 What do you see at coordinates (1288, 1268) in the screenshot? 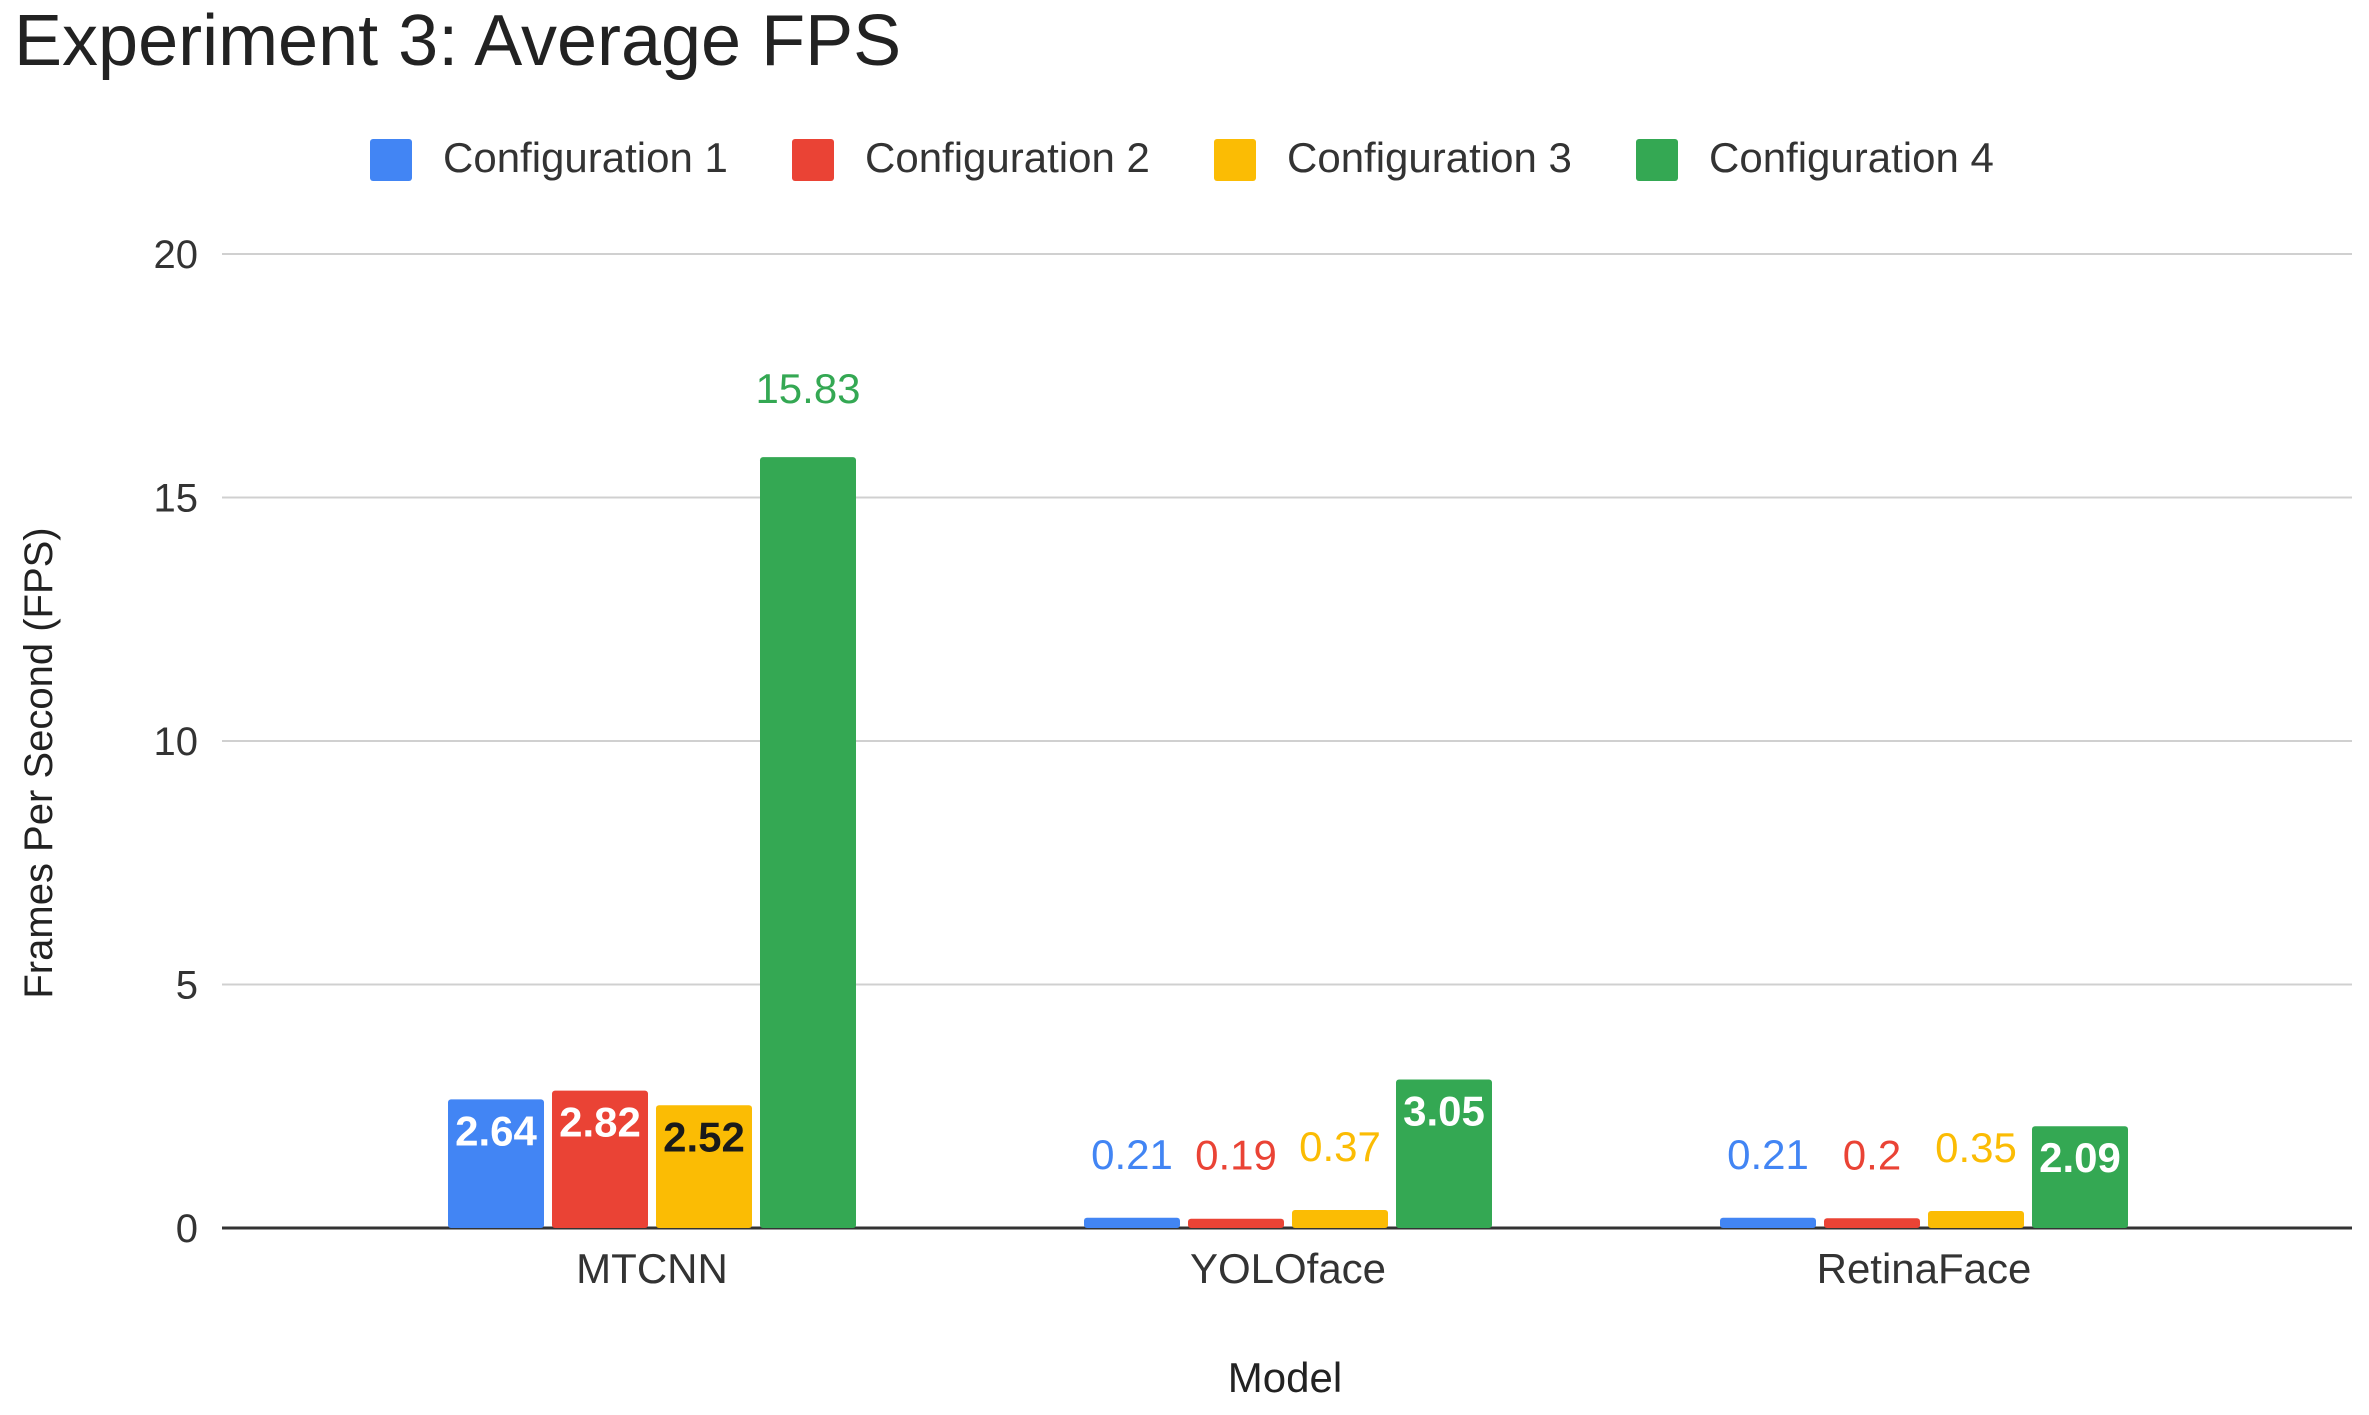
I see `x-tick-label: YOLOface` at bounding box center [1288, 1268].